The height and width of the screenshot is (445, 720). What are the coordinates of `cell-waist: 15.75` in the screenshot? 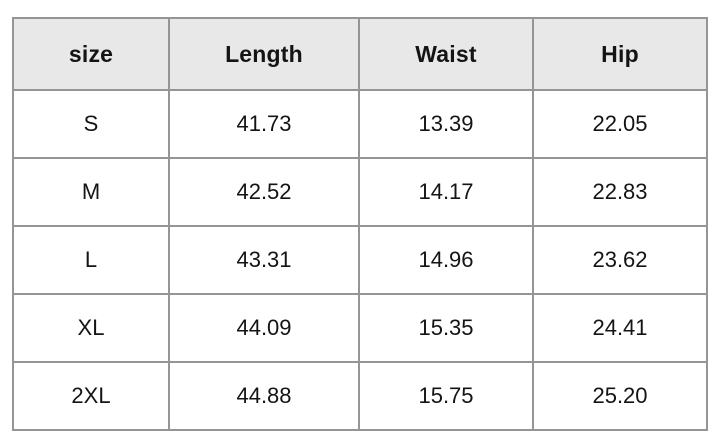 It's located at (446, 396).